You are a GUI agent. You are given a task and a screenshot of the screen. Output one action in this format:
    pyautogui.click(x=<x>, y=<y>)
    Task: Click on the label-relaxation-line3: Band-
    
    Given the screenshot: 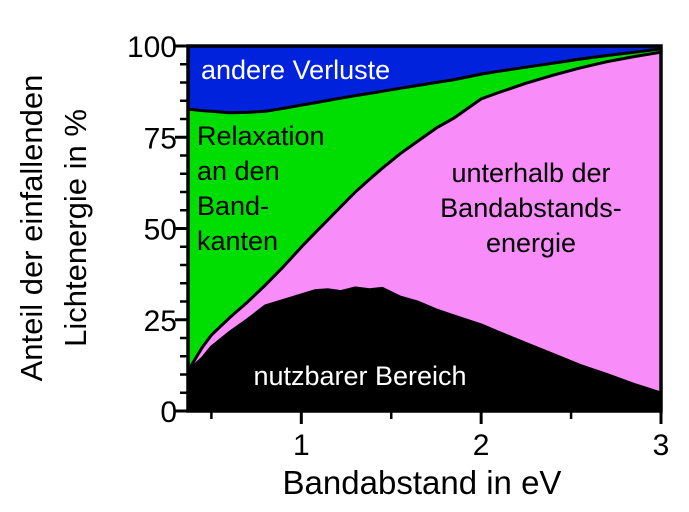 What is the action you would take?
    pyautogui.click(x=233, y=206)
    